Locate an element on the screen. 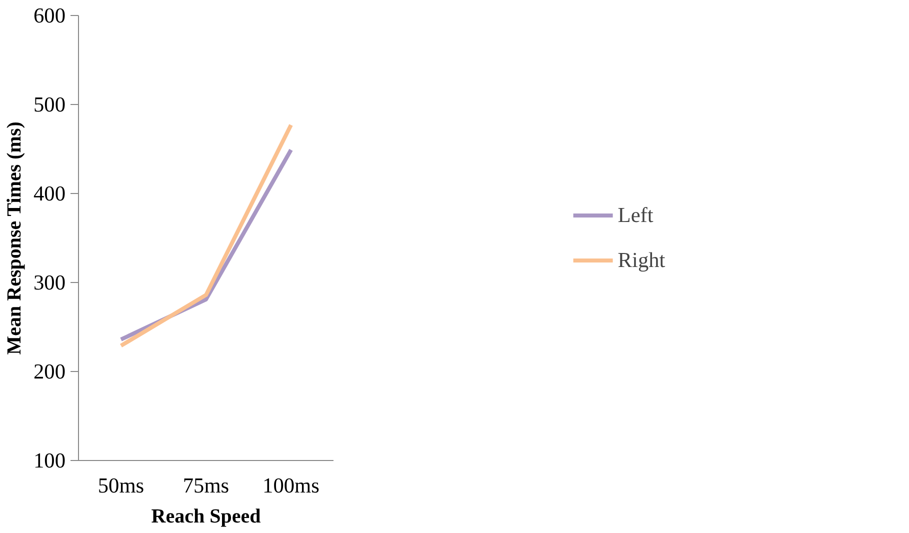 The width and height of the screenshot is (909, 533). y-tick-label: 100 is located at coordinates (50, 460).